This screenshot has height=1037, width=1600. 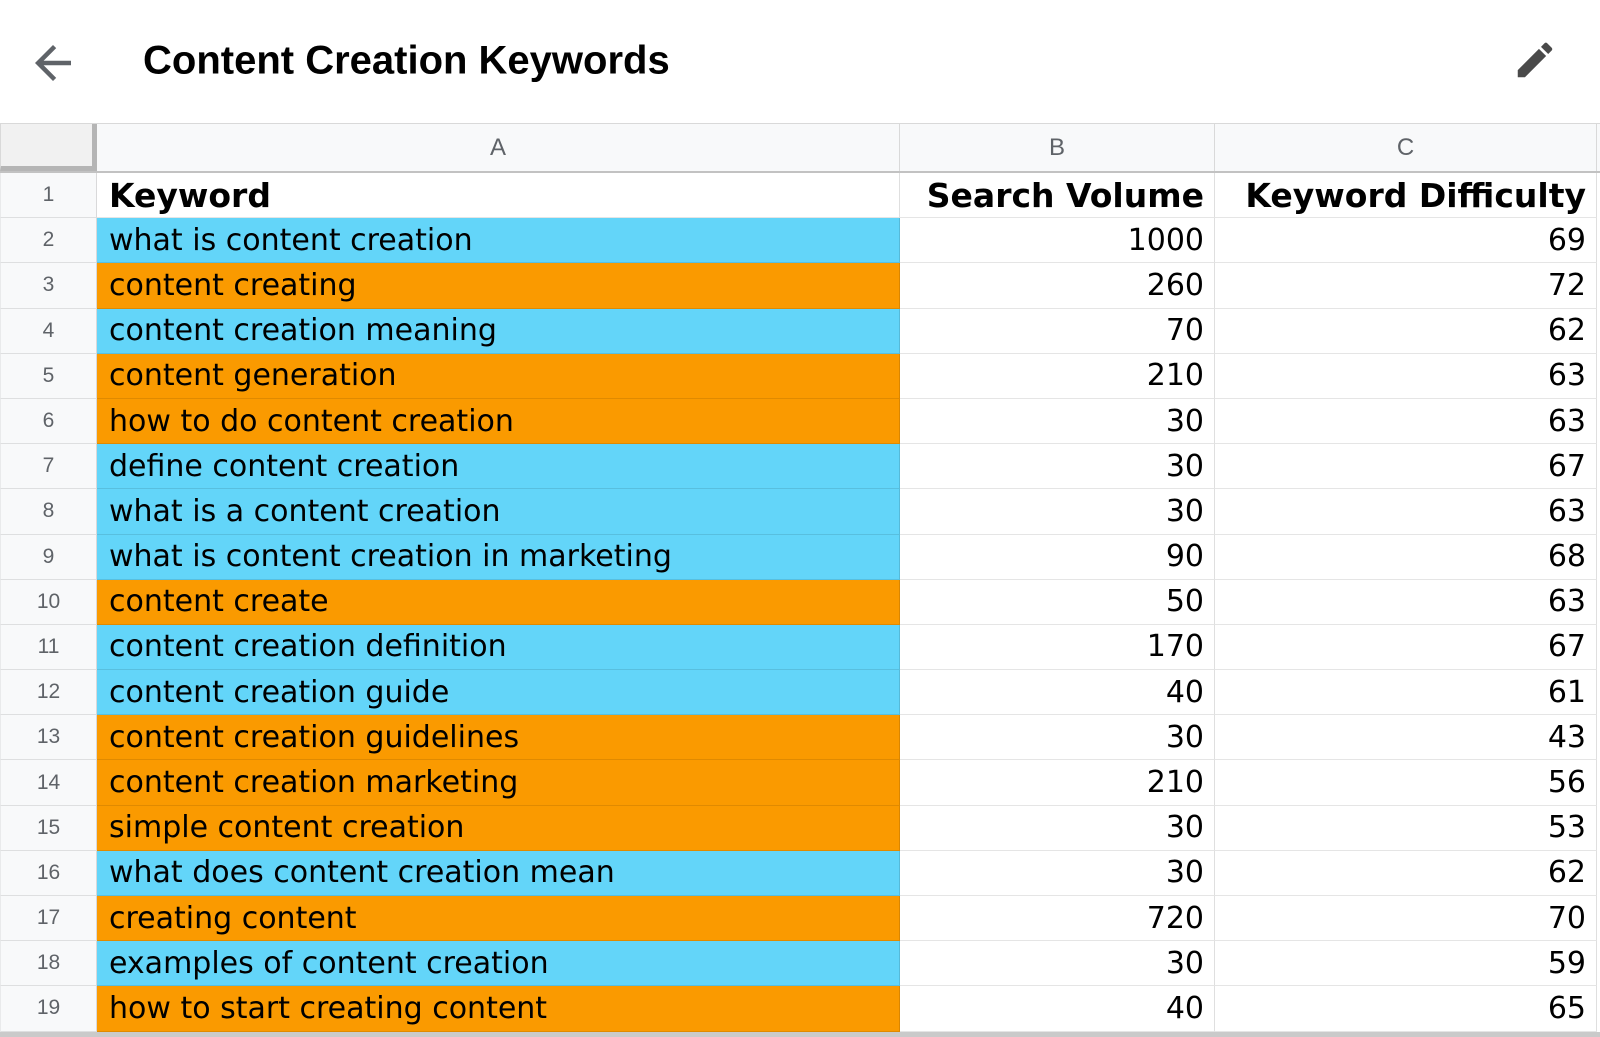 I want to click on row-number: 12, so click(x=48, y=693).